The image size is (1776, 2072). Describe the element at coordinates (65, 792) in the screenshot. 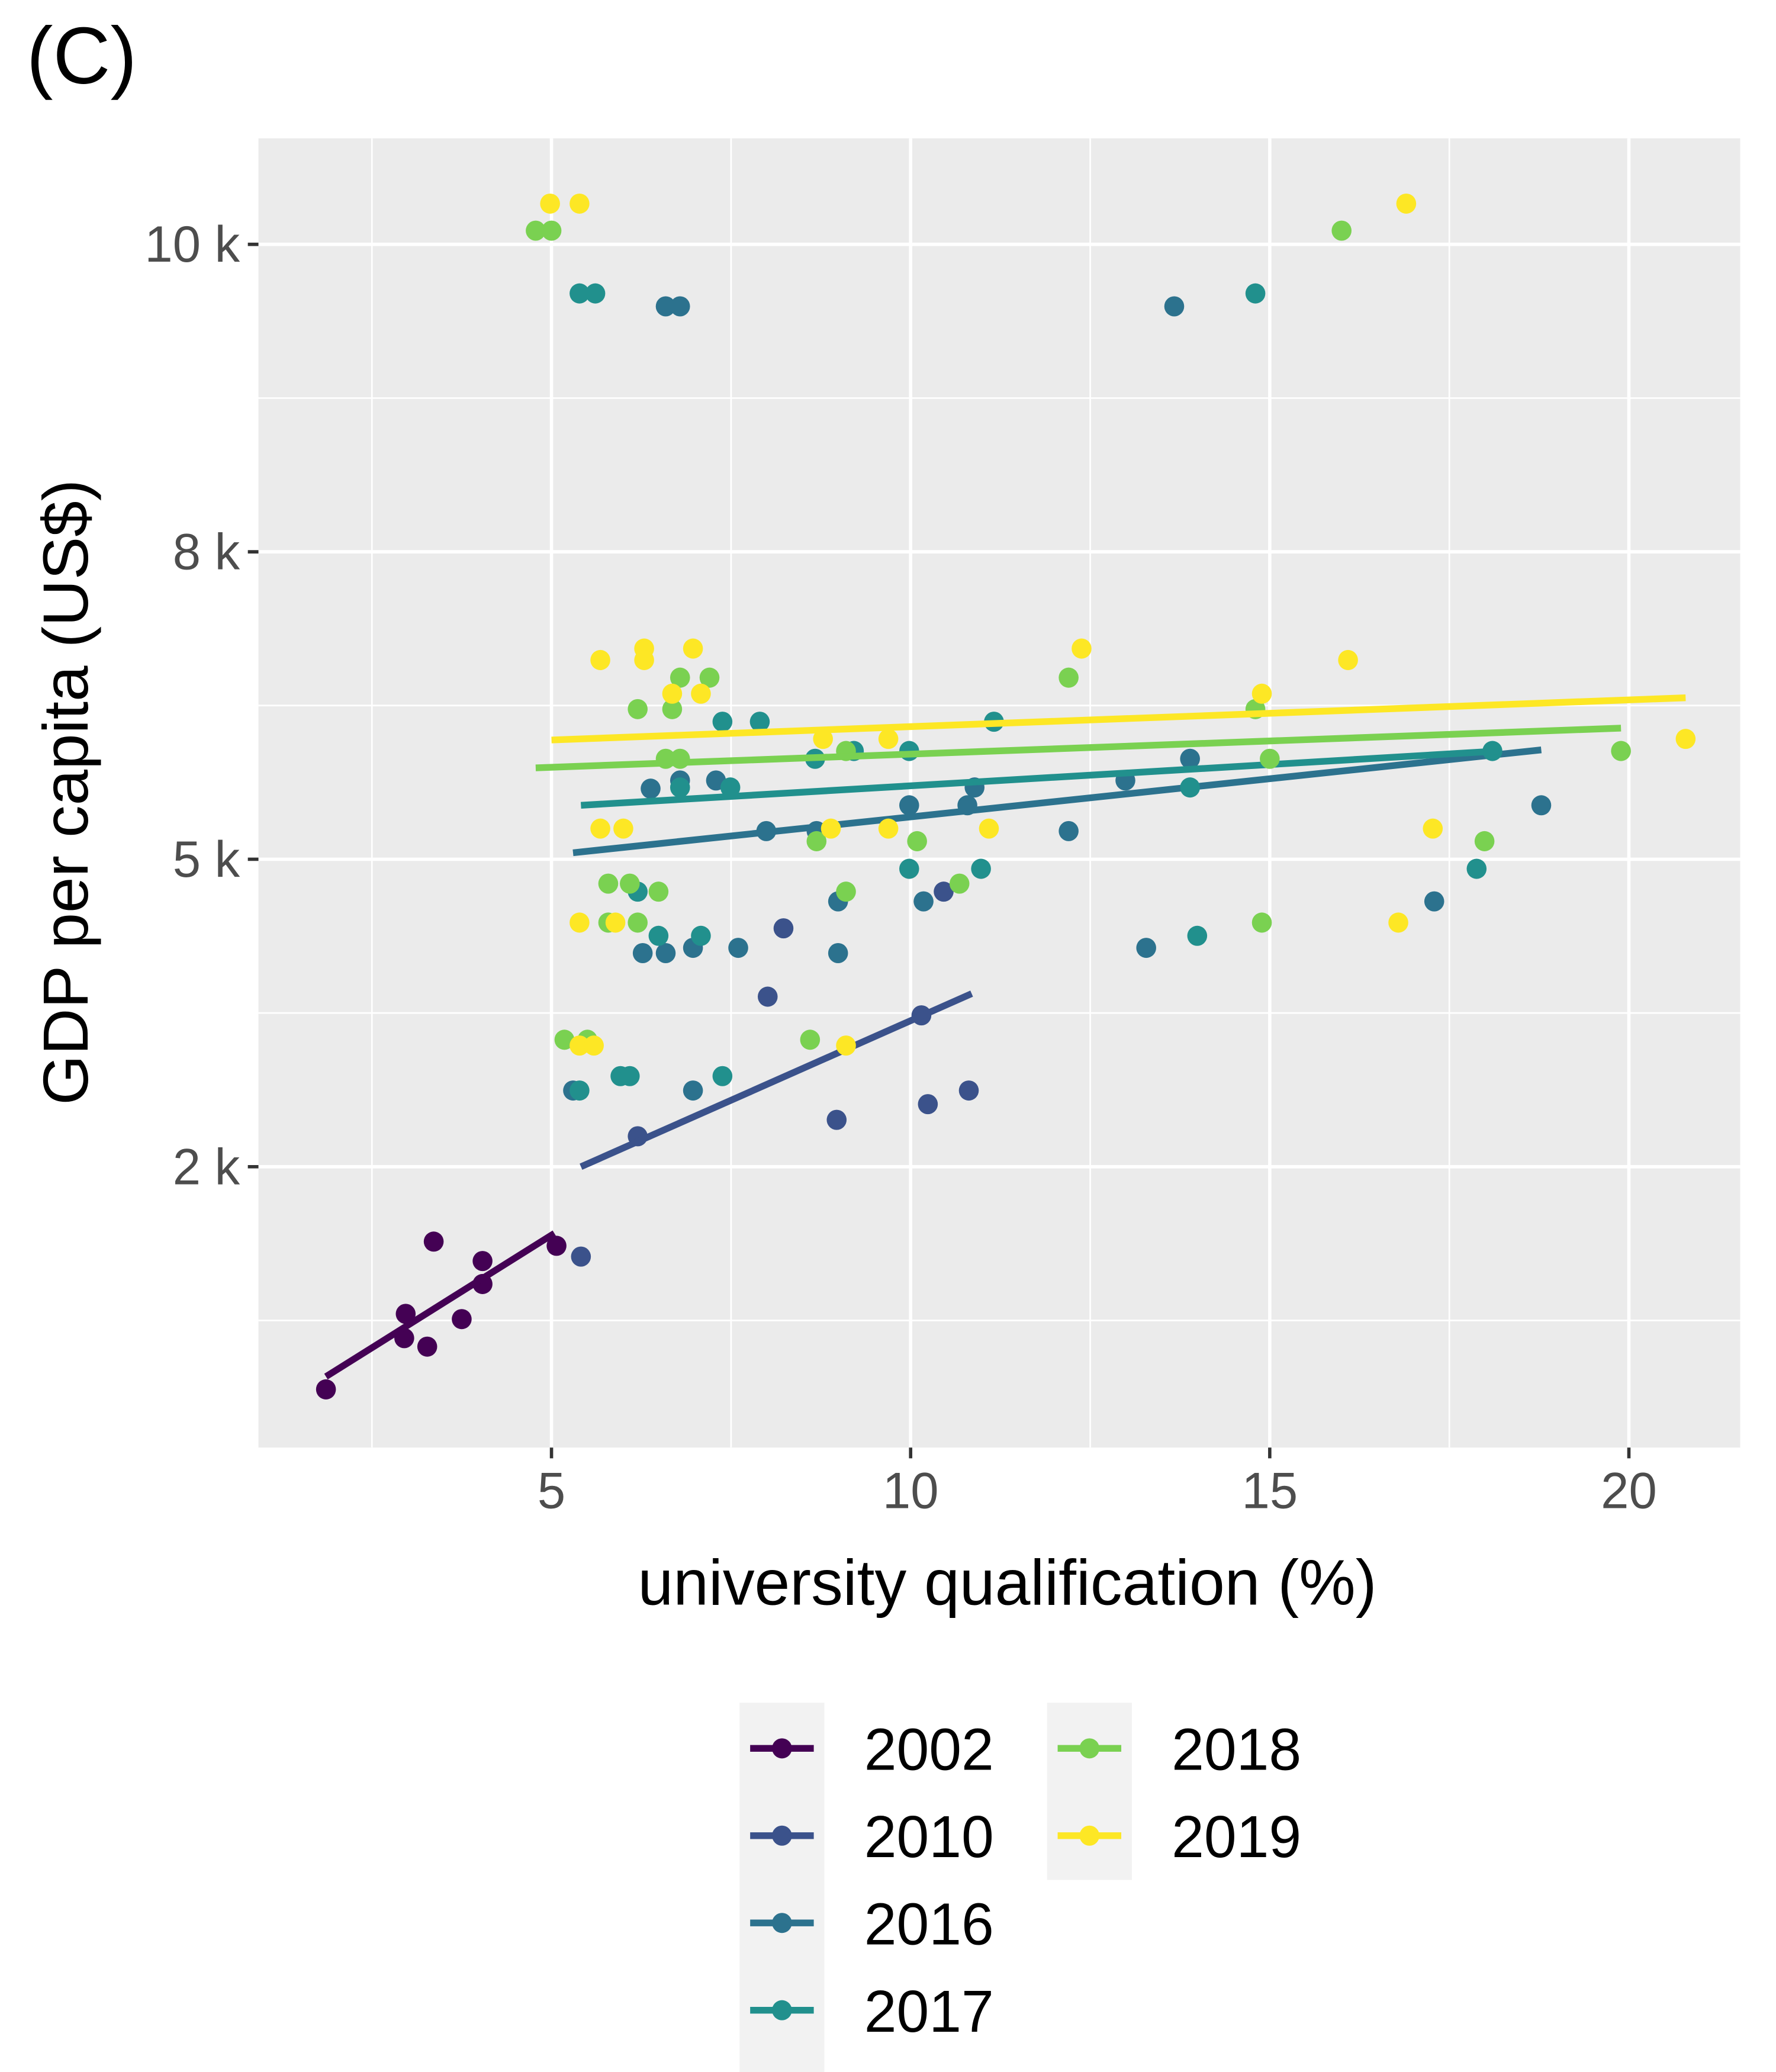

I see `y-axis-title: GDP per capita (US$)` at that location.